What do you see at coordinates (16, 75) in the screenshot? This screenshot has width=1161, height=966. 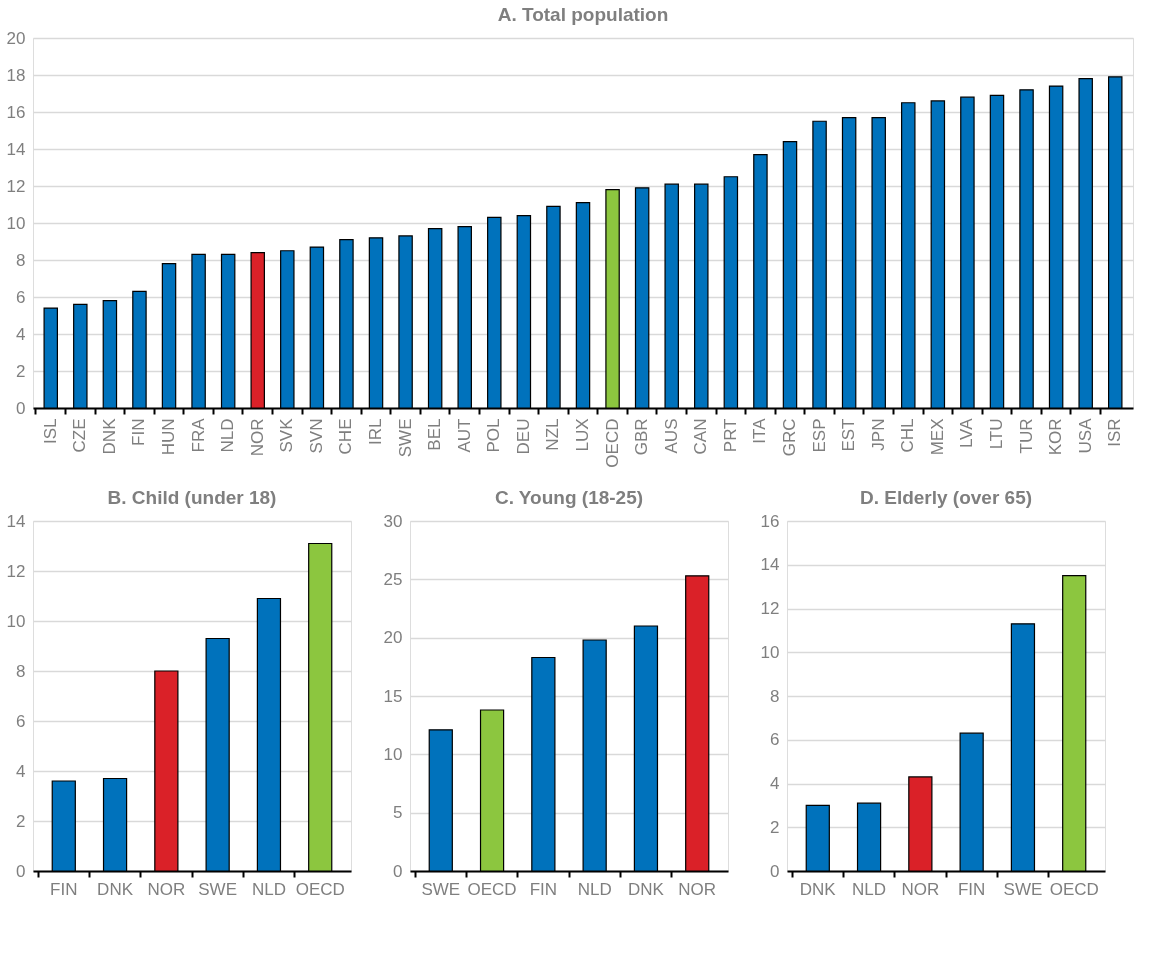 I see `y-tick-label: 18` at bounding box center [16, 75].